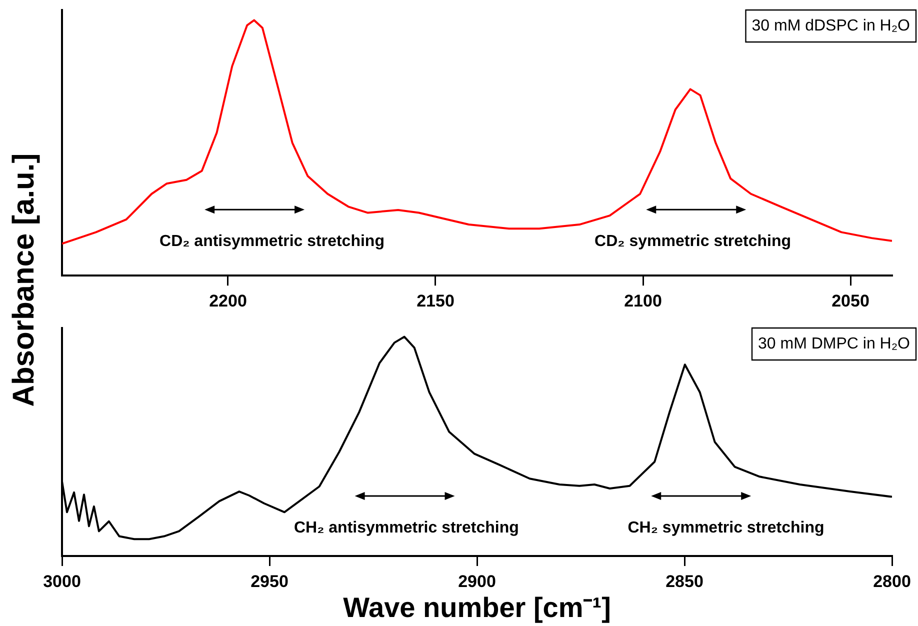 This screenshot has height=626, width=918. What do you see at coordinates (269, 581) in the screenshot?
I see `x-tick-label: 2950` at bounding box center [269, 581].